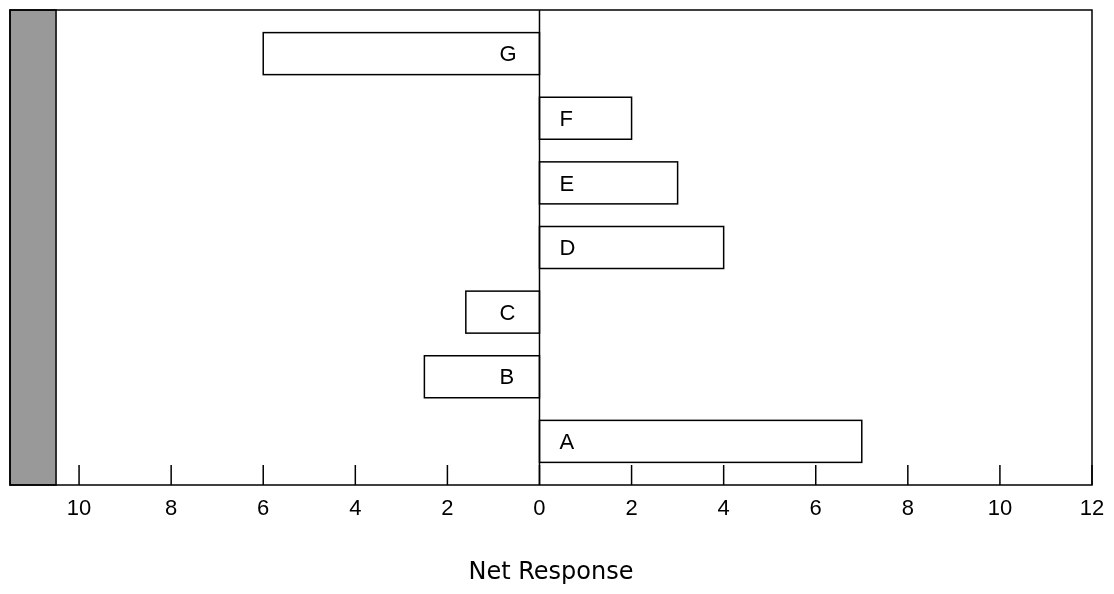 Image resolution: width=1114 pixels, height=594 pixels. I want to click on y-tick-label: E, so click(567, 183).